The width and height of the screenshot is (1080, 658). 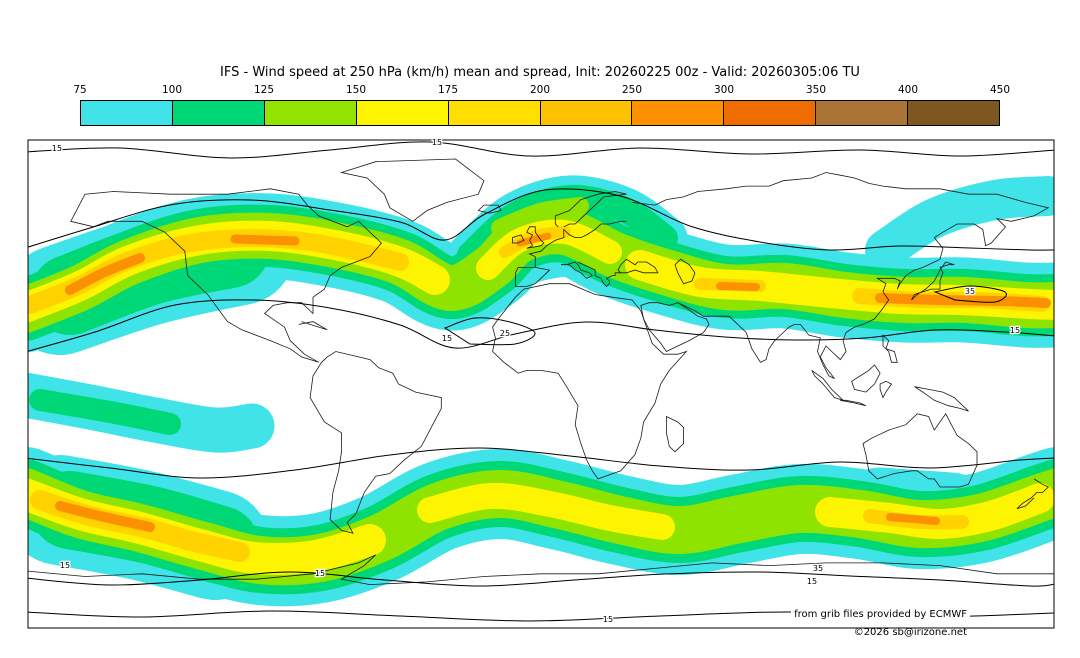 I want to click on colorbar, so click(x=540, y=113).